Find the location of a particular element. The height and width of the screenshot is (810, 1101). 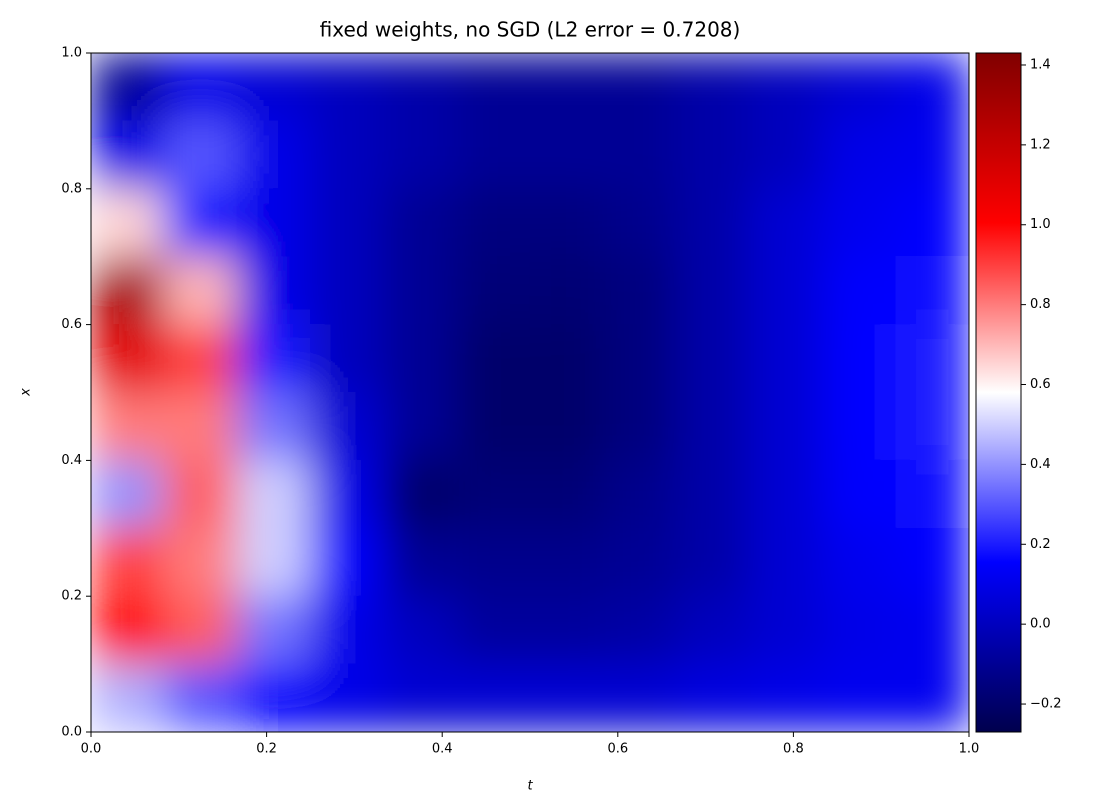

y-tick-label: 0.4 is located at coordinates (71, 460).